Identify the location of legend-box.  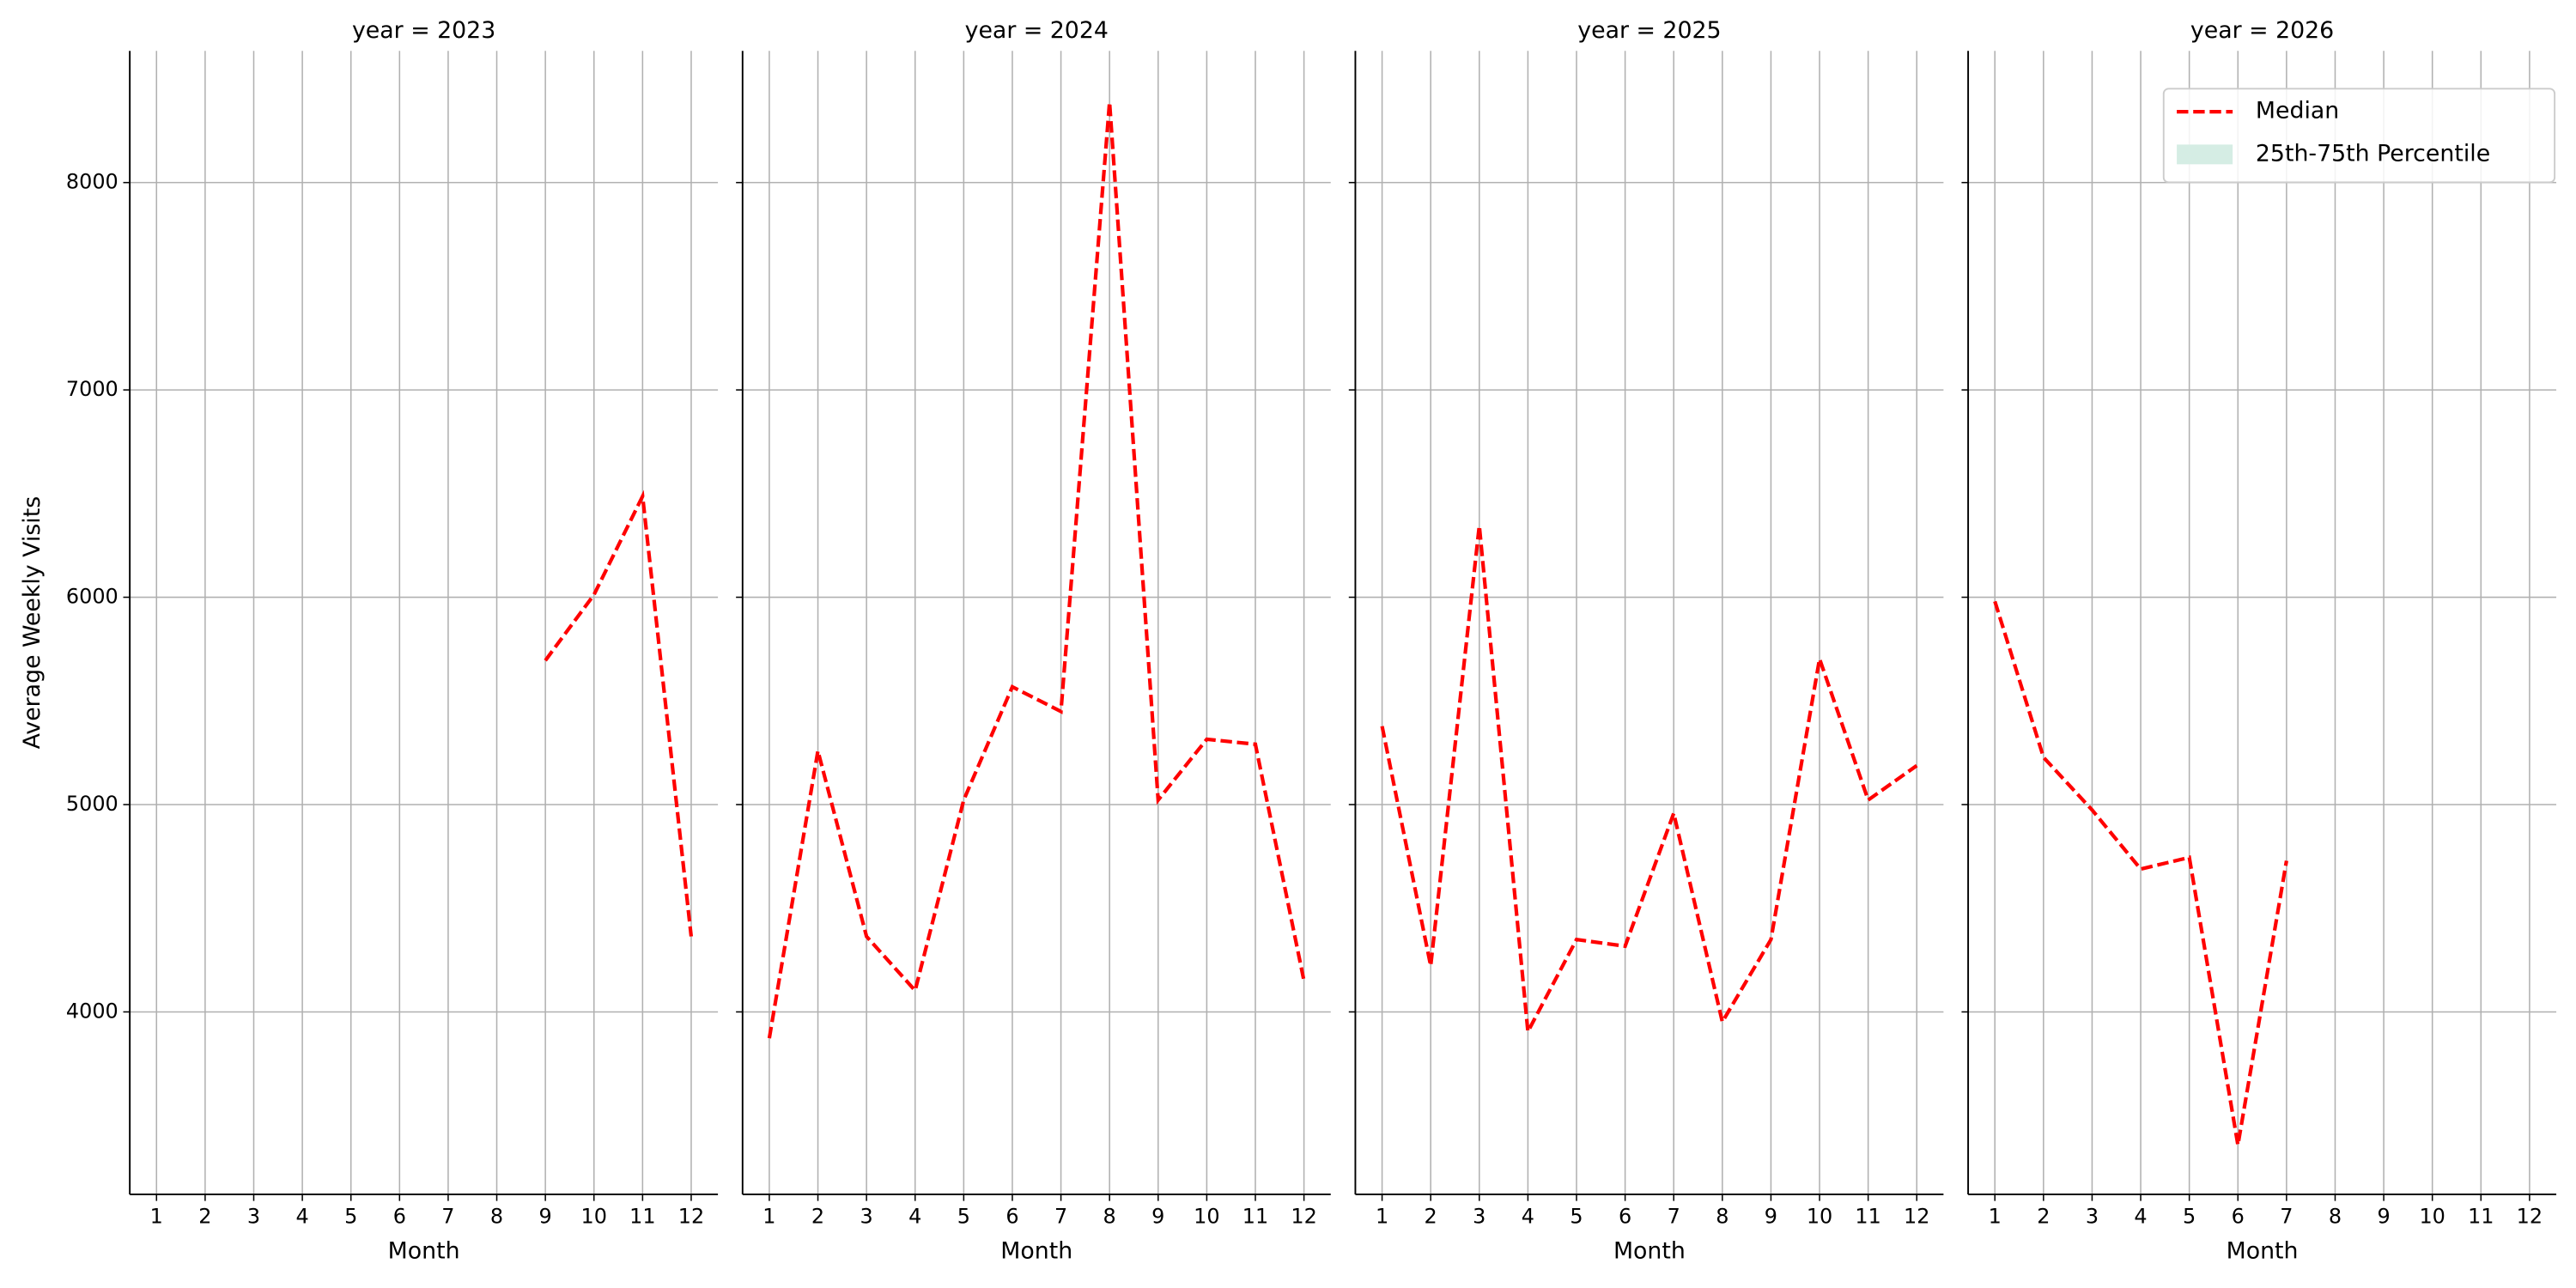
(2359, 136).